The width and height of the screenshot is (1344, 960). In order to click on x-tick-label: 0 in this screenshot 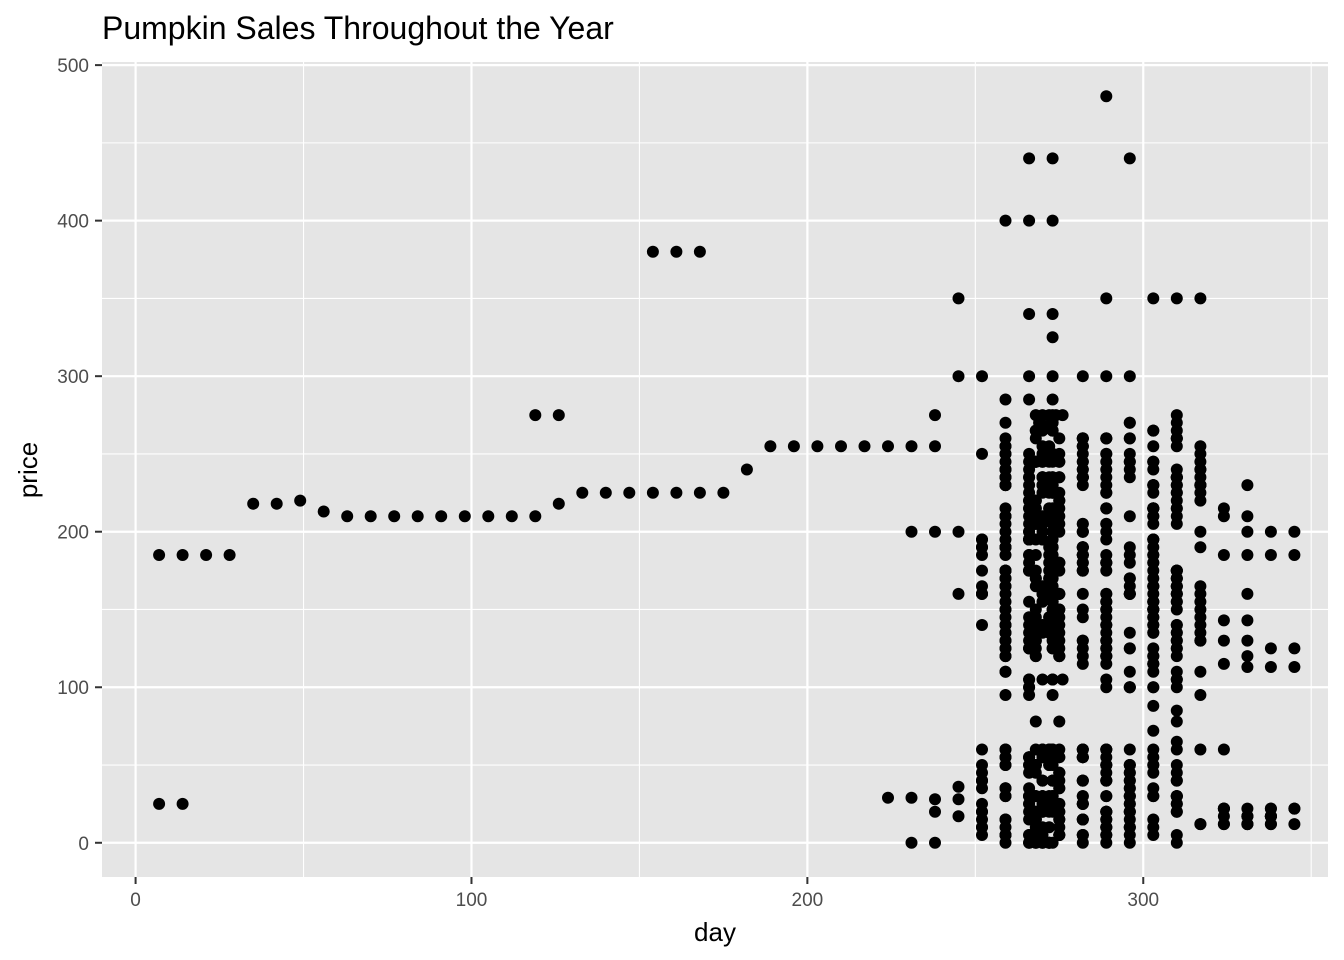, I will do `click(135, 900)`.